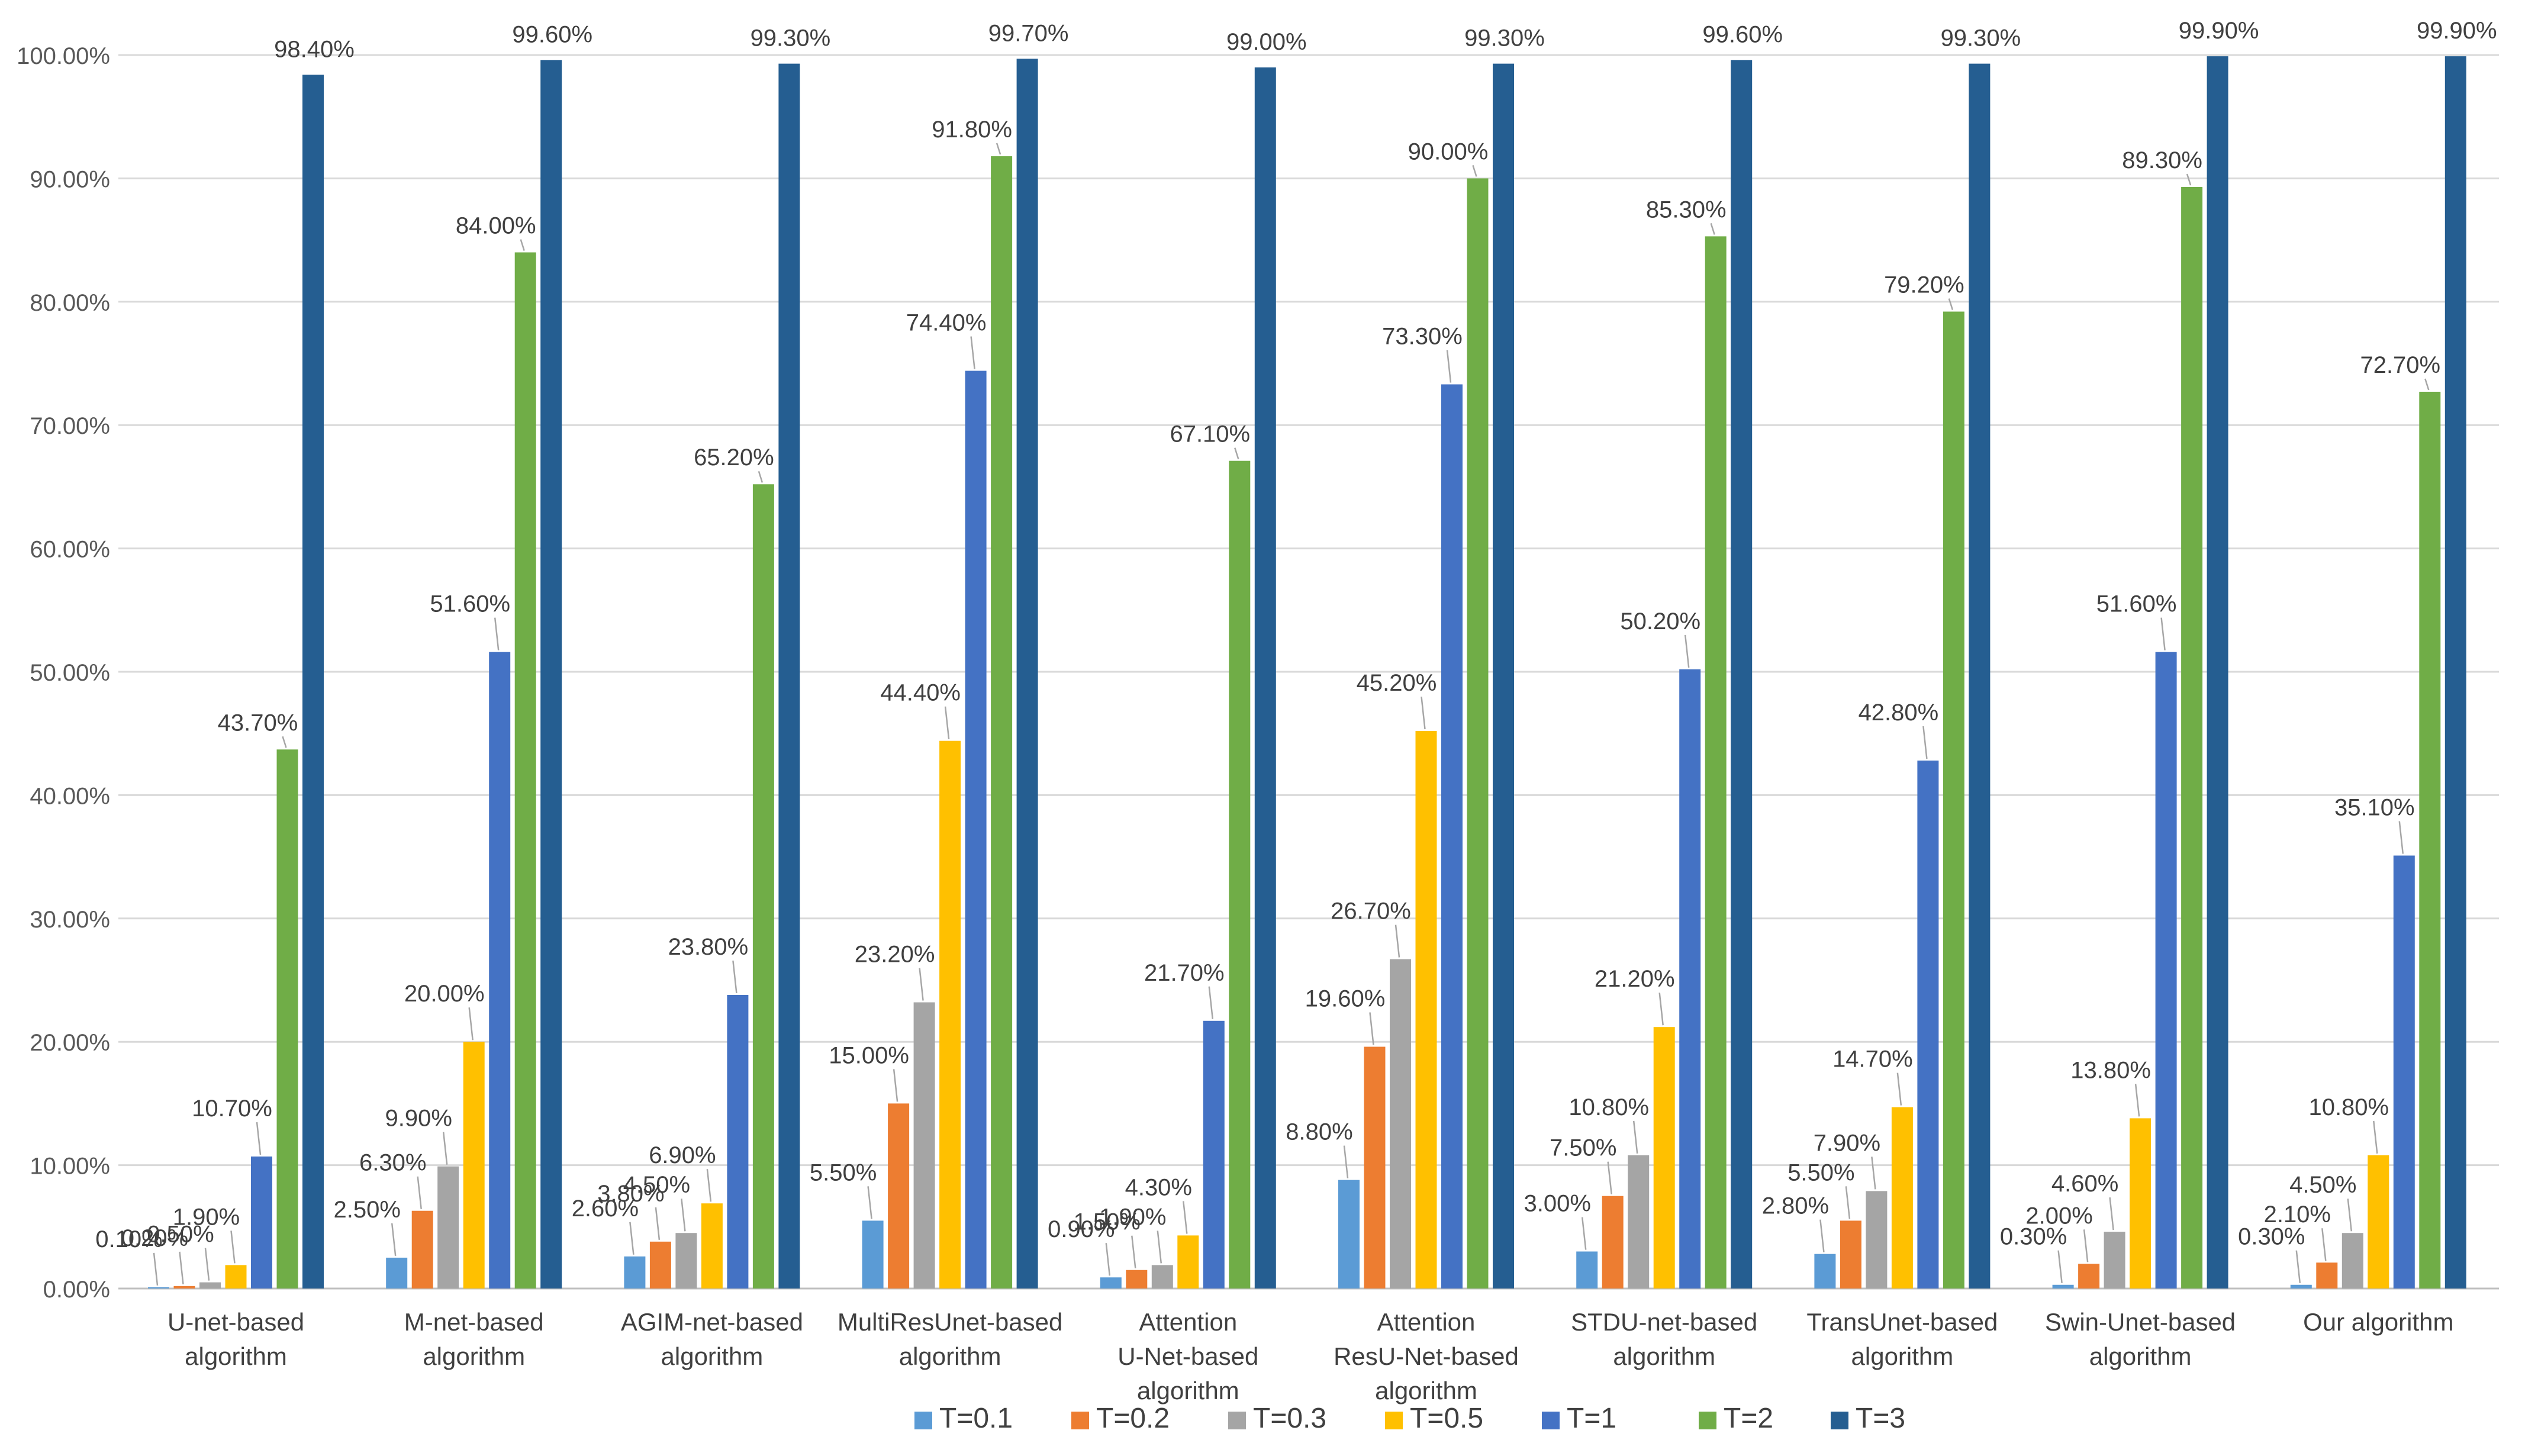 This screenshot has width=2538, height=1456. I want to click on x-category-label: MultiResUnet-based, so click(950, 1322).